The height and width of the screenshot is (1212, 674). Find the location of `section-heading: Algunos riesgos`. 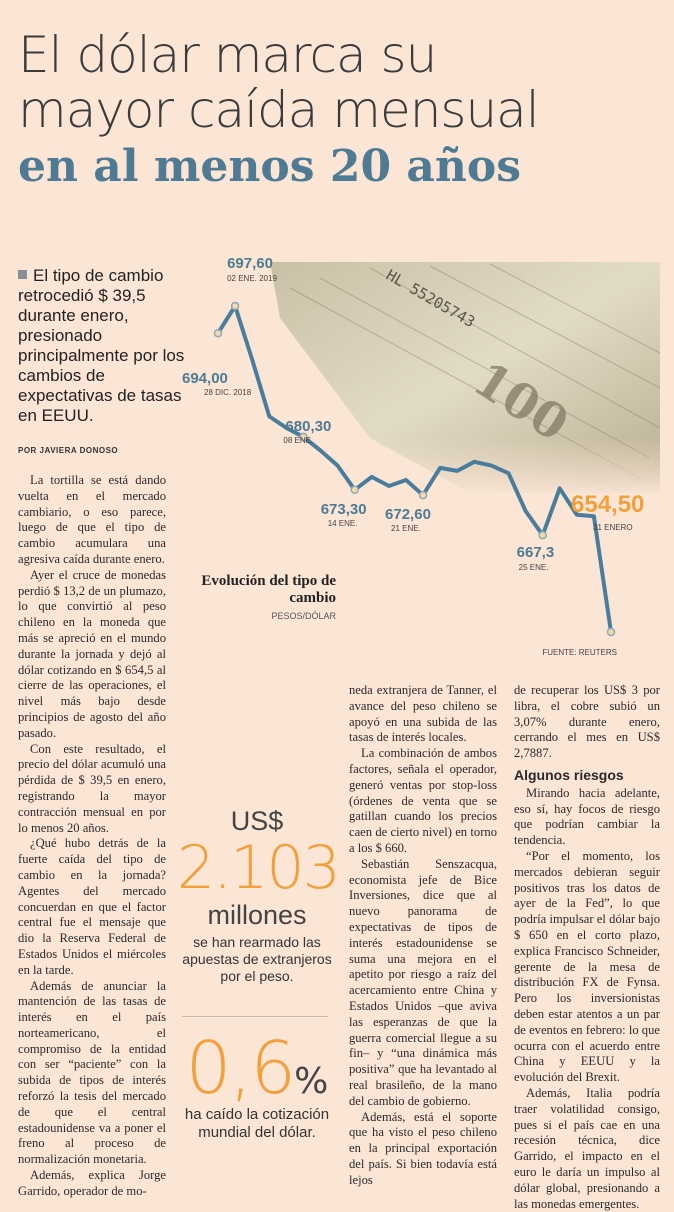

section-heading: Algunos riesgos is located at coordinates (569, 774).